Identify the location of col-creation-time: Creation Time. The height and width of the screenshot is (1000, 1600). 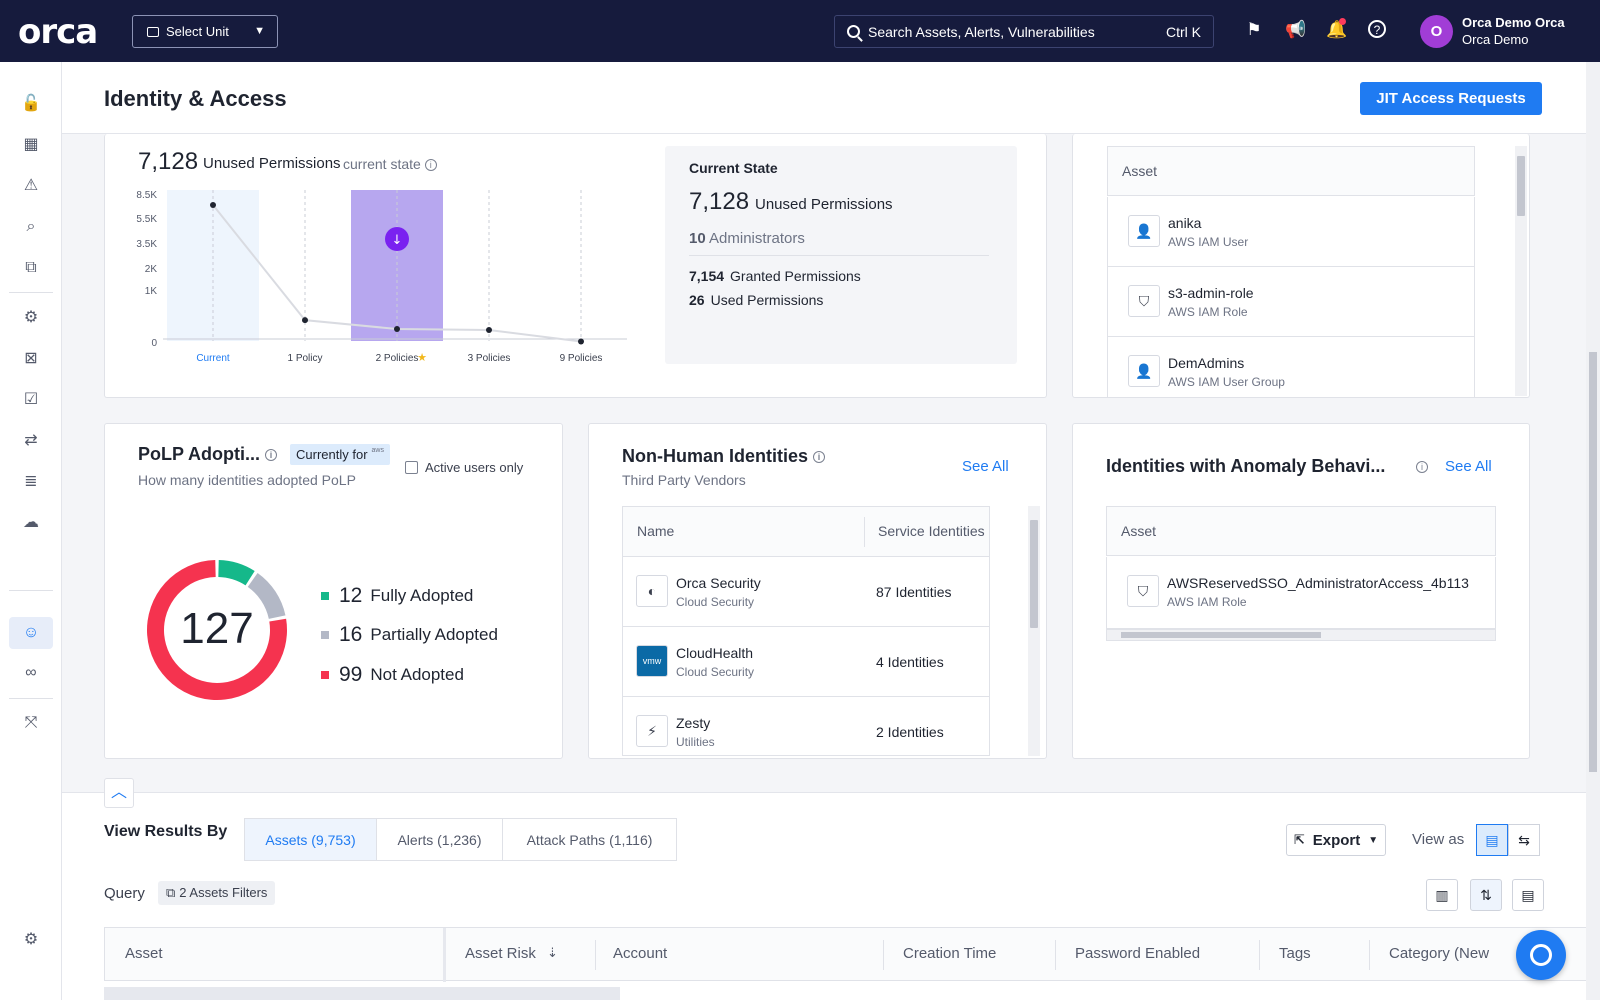
(950, 953).